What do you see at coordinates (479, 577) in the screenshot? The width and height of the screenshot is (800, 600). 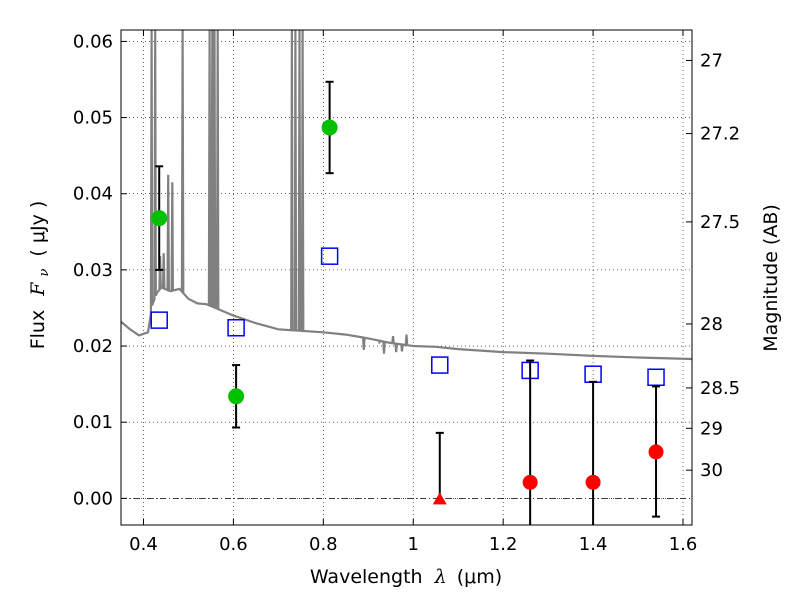 I see `x-axis-label-units: (μm)` at bounding box center [479, 577].